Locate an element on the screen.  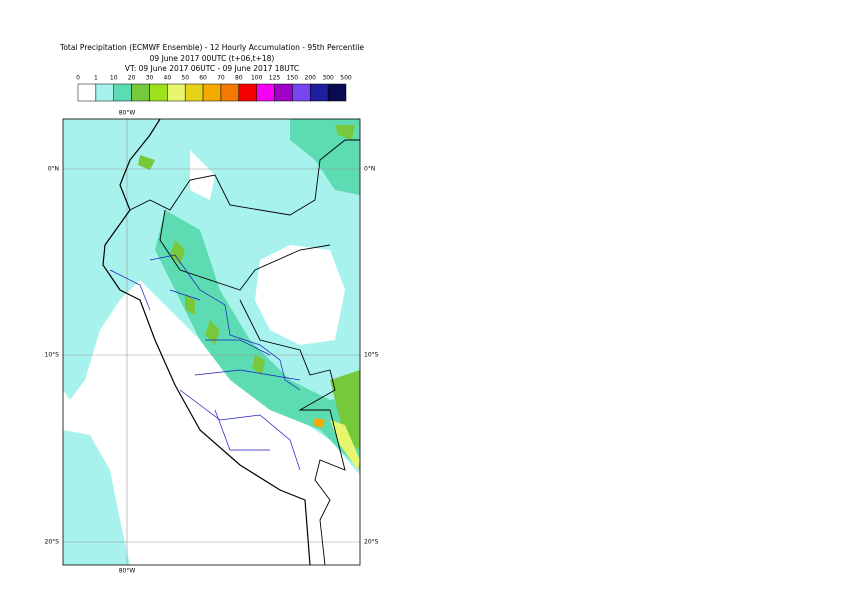
legend-label: 60 is located at coordinates (203, 78).